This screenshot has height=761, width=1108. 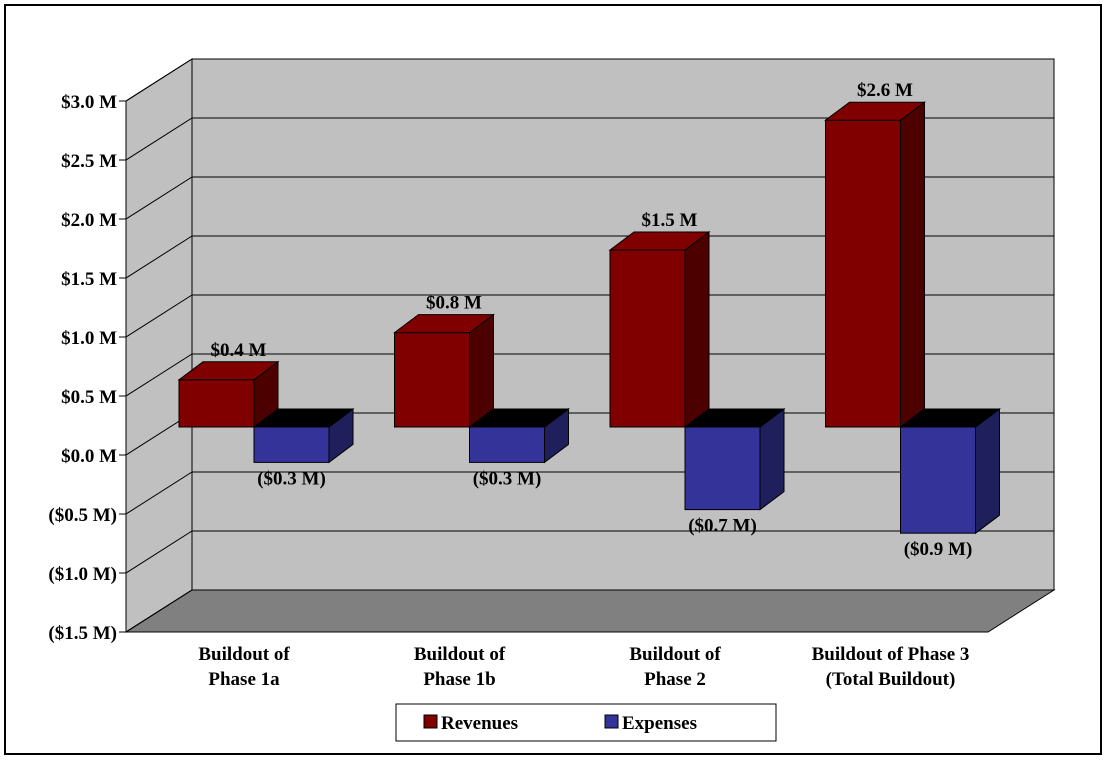 What do you see at coordinates (239, 350) in the screenshot?
I see `revenue-data-label: $0.4 M` at bounding box center [239, 350].